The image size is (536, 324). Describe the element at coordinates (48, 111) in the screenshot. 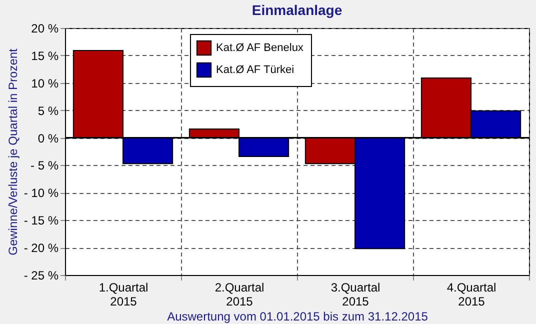

I see `y-tick-label: 5 %` at that location.